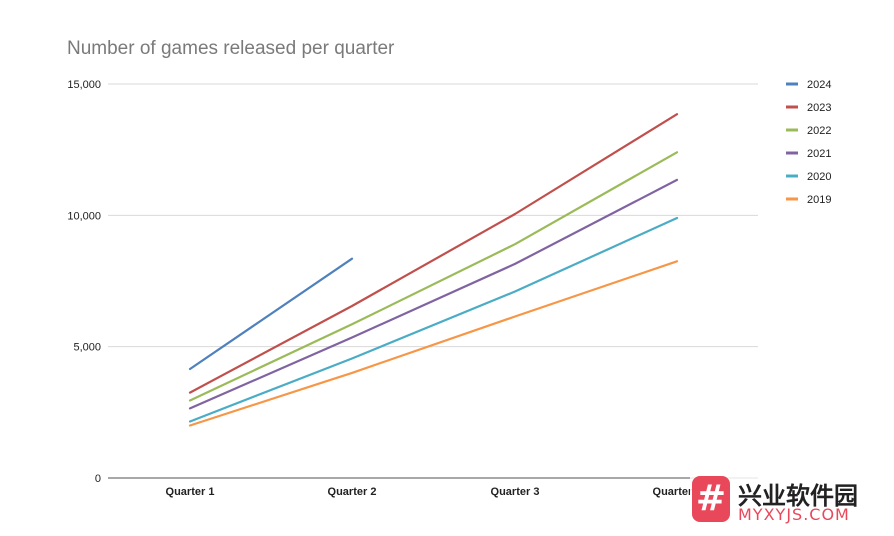 The width and height of the screenshot is (894, 536). I want to click on y-tick-label: 0, so click(98, 479).